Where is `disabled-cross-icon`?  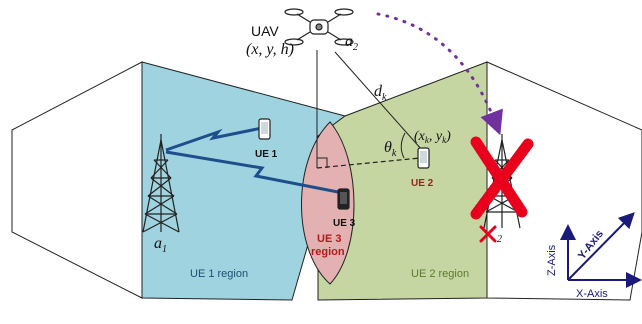
disabled-cross-icon is located at coordinates (502, 178).